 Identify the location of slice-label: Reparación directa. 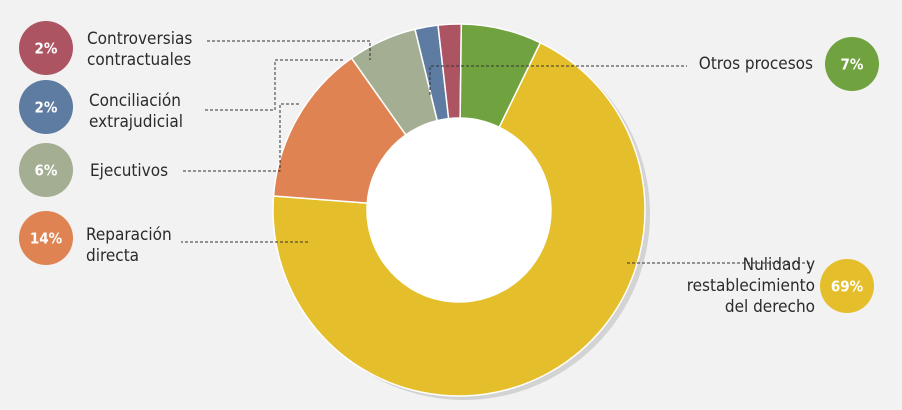
(129, 245).